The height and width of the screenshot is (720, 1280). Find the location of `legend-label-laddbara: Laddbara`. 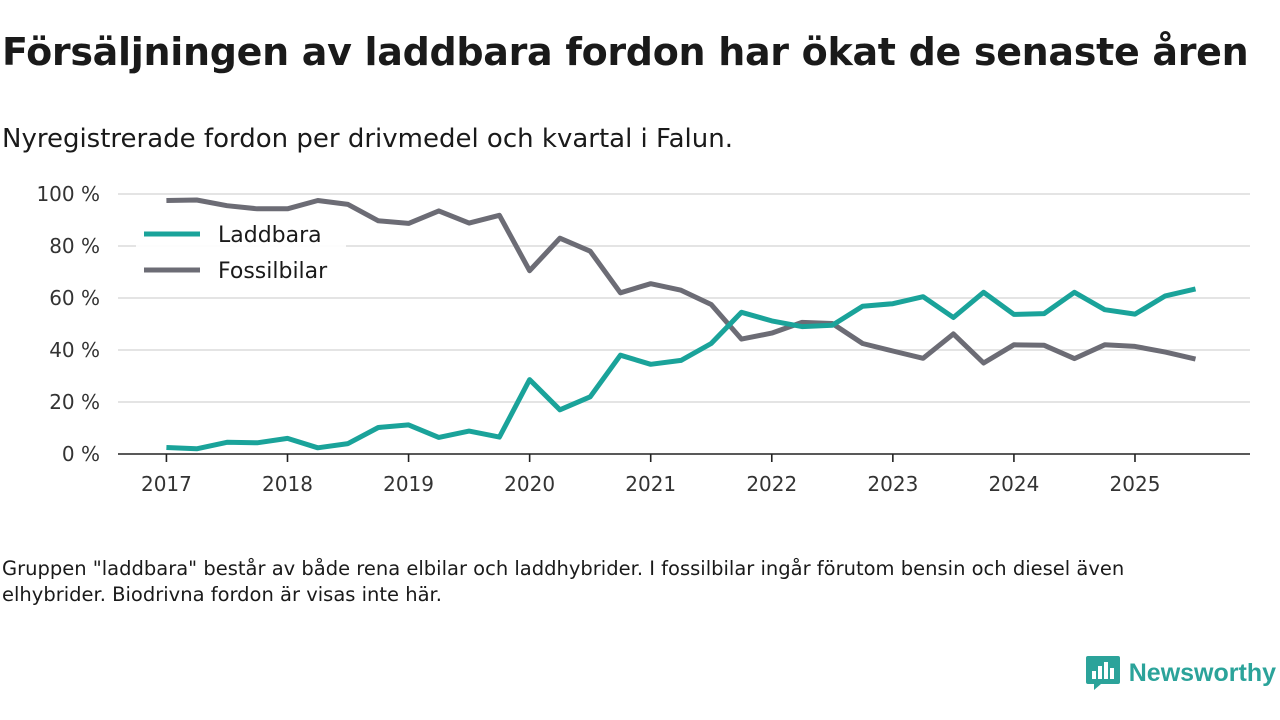

legend-label-laddbara: Laddbara is located at coordinates (270, 235).